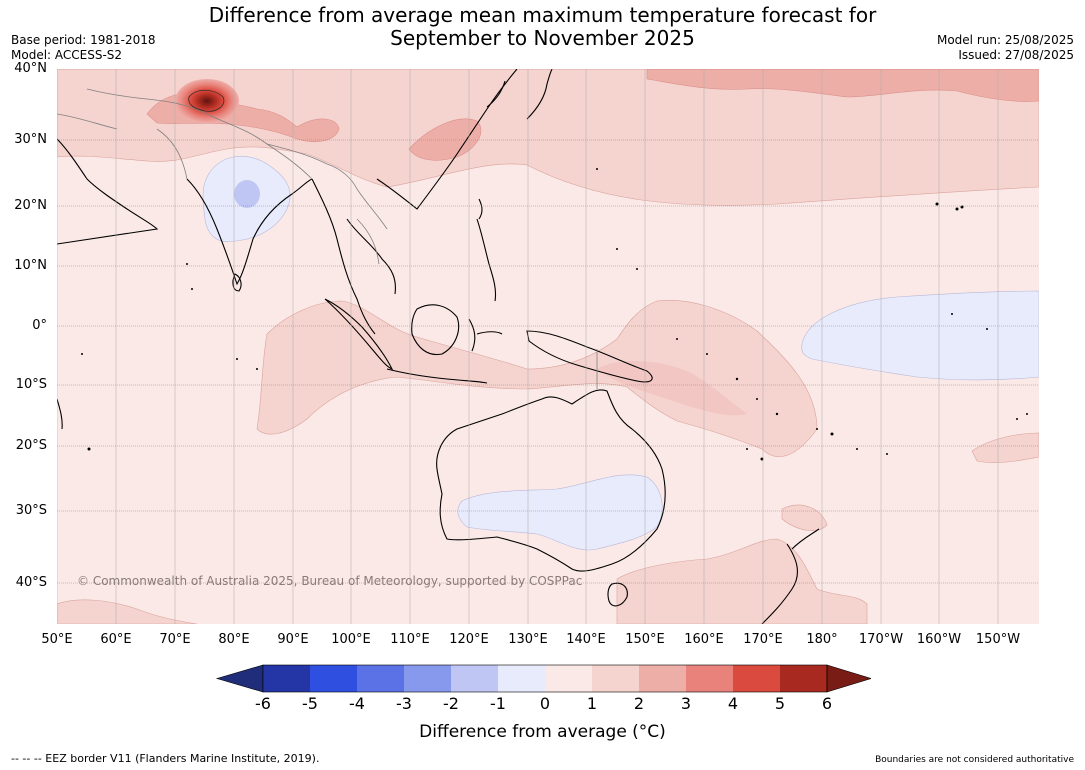  Describe the element at coordinates (560, 512) in the screenshot. I see `anomaly-zone-australia-cool` at that location.